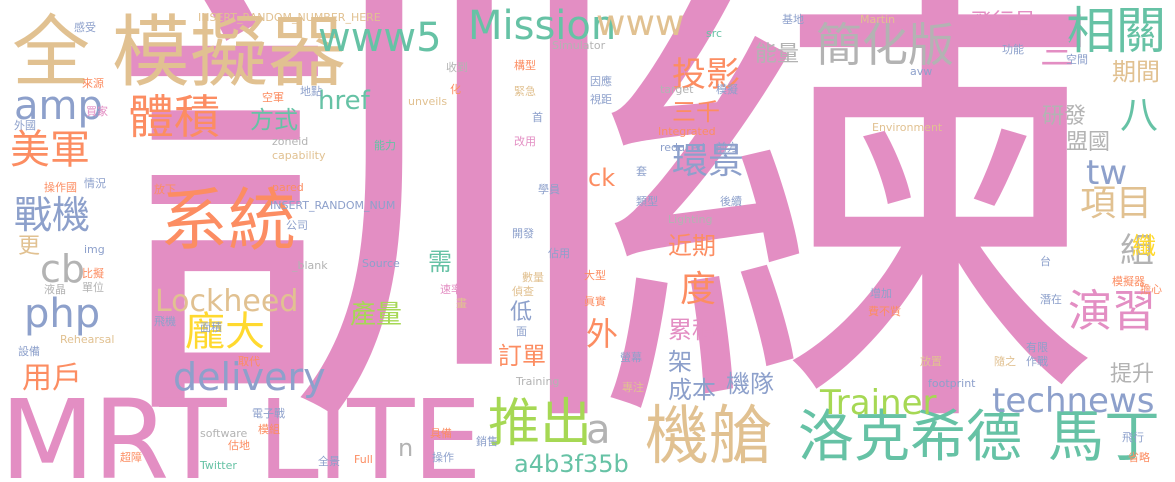 The height and width of the screenshot is (482, 1175). What do you see at coordinates (174, 117) in the screenshot?
I see `word-tiji: 體積` at bounding box center [174, 117].